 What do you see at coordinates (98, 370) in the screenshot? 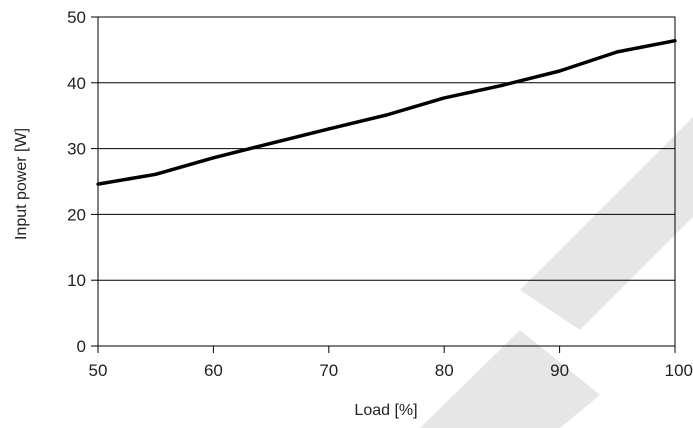
I see `x-tick-label-50: 50` at bounding box center [98, 370].